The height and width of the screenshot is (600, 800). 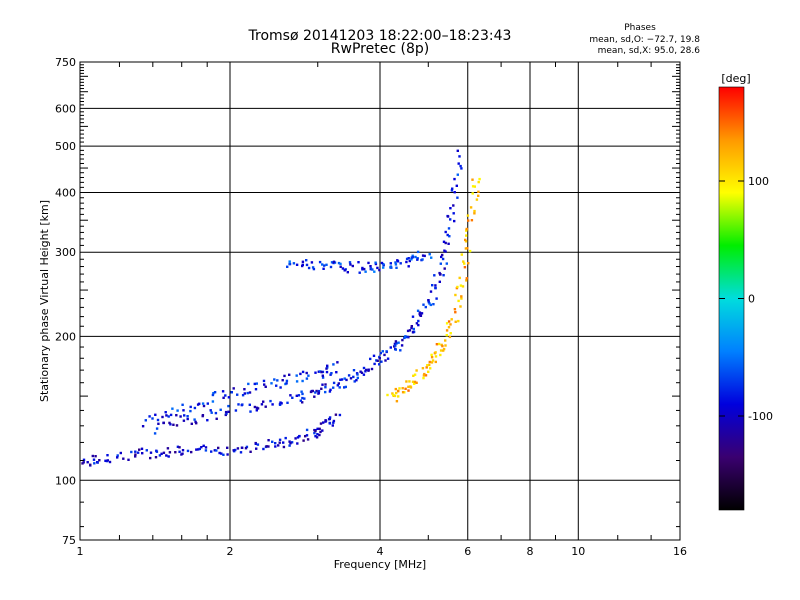 What do you see at coordinates (530, 551) in the screenshot?
I see `x-tick-label: 8` at bounding box center [530, 551].